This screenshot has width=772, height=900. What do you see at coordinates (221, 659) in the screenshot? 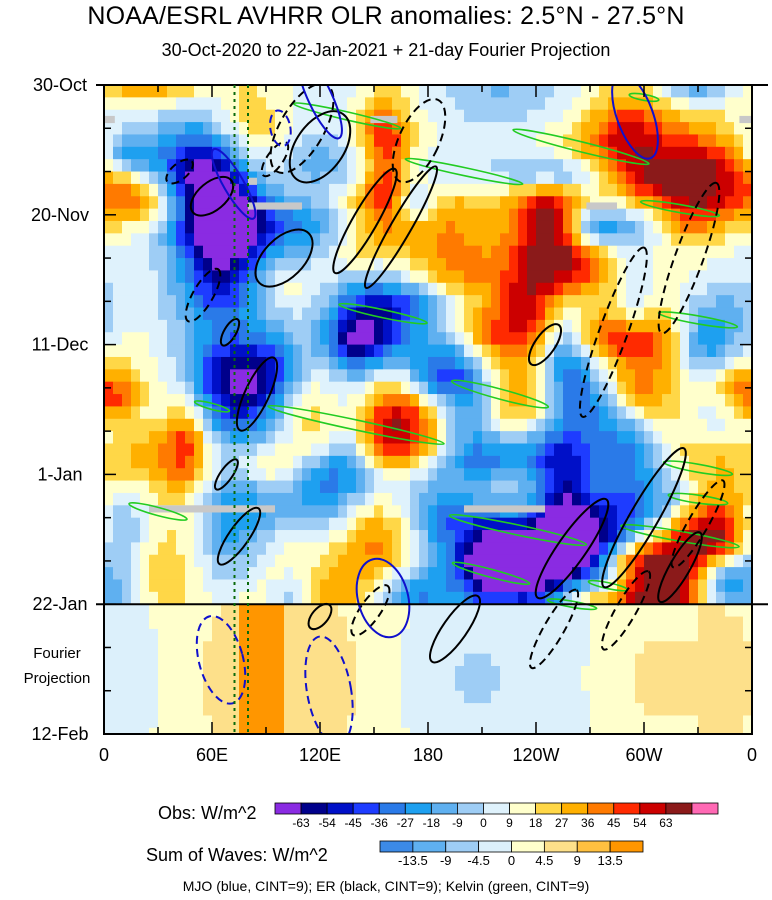
I see `mjo-contour` at bounding box center [221, 659].